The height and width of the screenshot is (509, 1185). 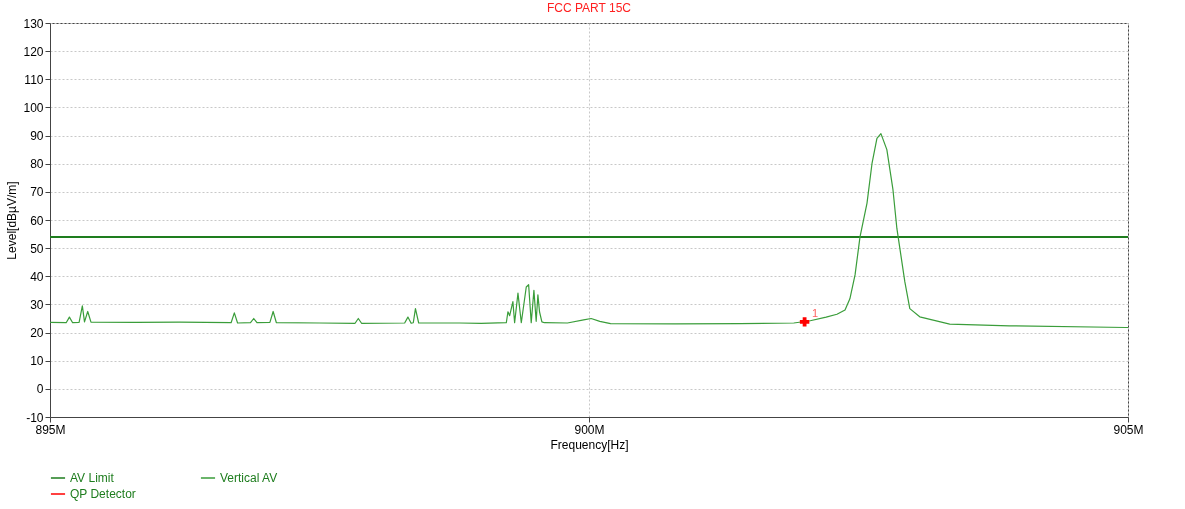 I want to click on y-tick-label: -10, so click(x=35, y=417).